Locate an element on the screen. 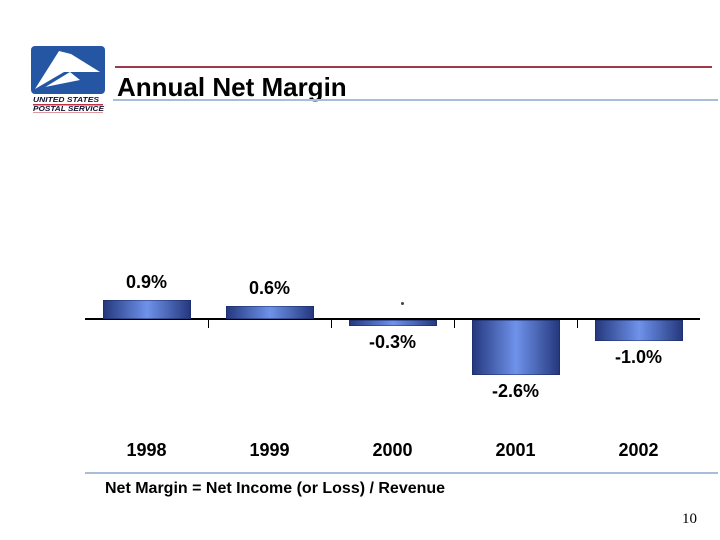 This screenshot has width=720, height=540. bar-value-label-1998: 0.9% is located at coordinates (146, 282).